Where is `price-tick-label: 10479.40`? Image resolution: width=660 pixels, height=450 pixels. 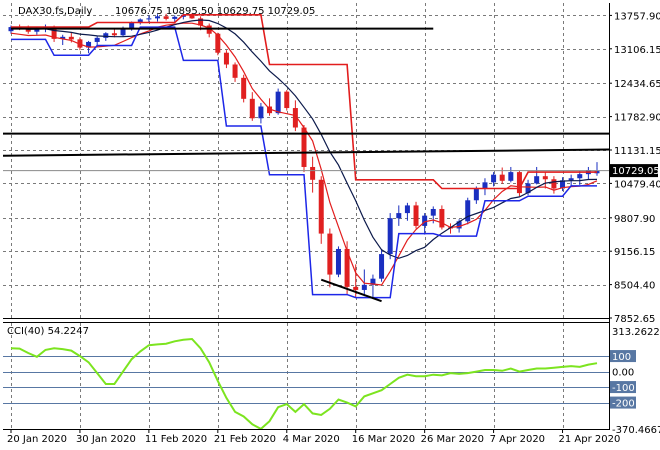
price-tick-label: 10479.40 is located at coordinates (637, 184).